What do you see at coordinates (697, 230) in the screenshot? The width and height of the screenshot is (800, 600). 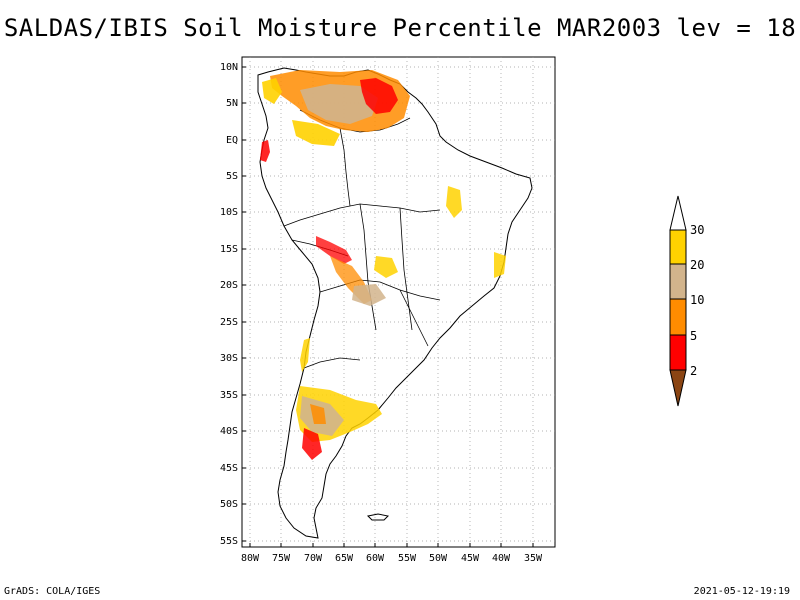 I see `legend-label: 30` at bounding box center [697, 230].